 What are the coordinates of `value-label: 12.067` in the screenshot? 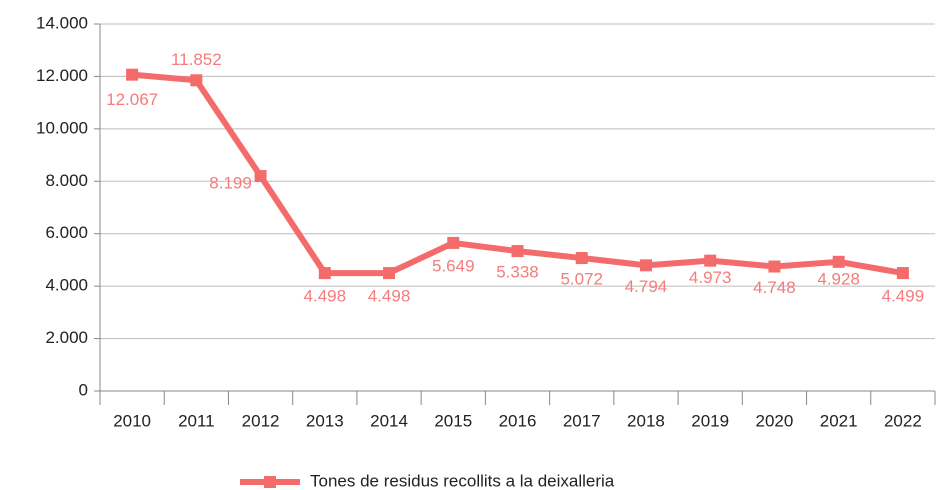 It's located at (132, 99).